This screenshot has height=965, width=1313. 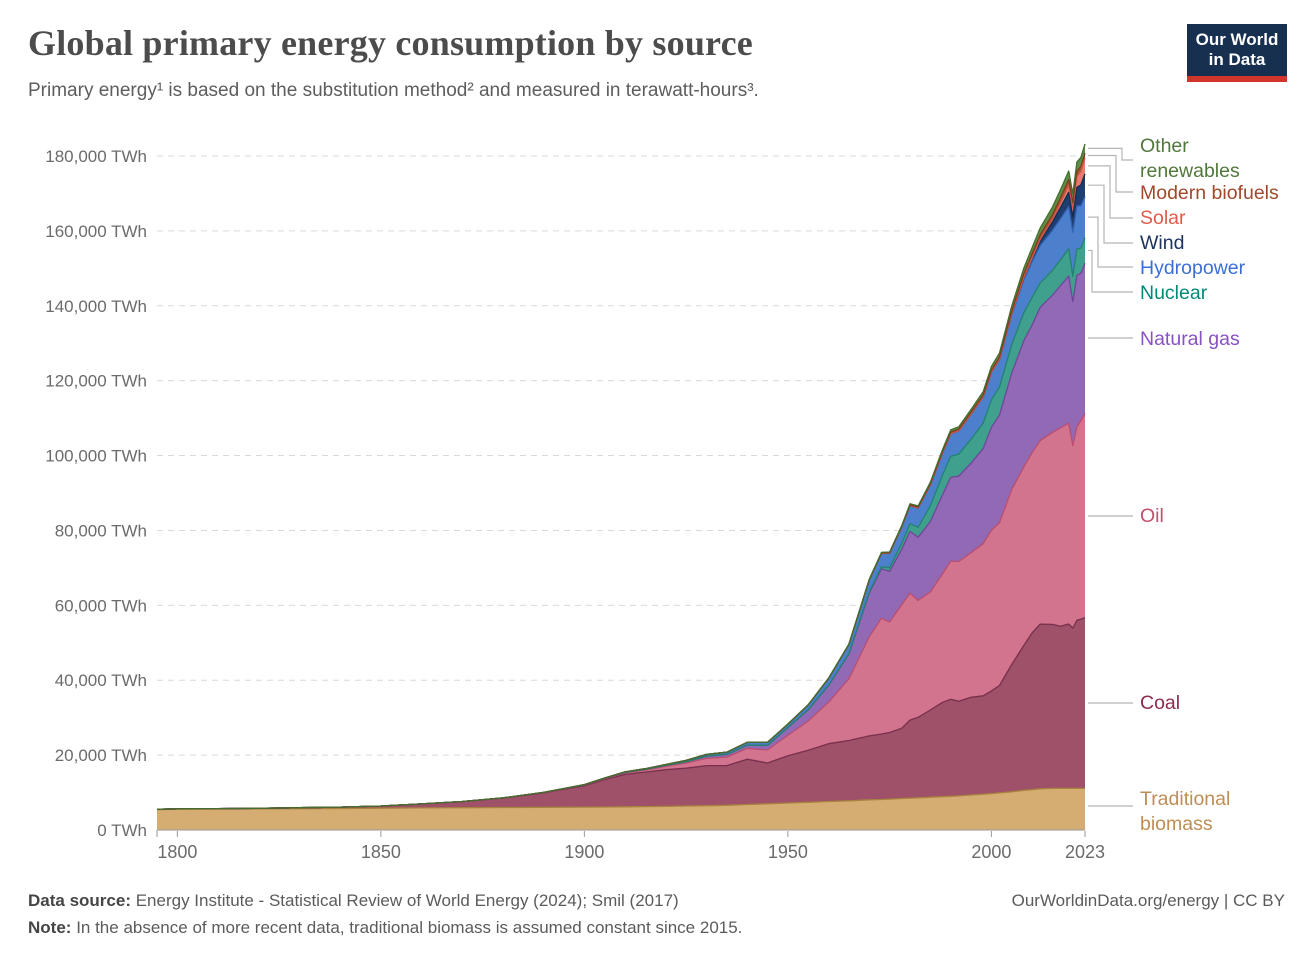 I want to click on legend-label-modern_biofuels: Modern biofuels, so click(x=1209, y=193).